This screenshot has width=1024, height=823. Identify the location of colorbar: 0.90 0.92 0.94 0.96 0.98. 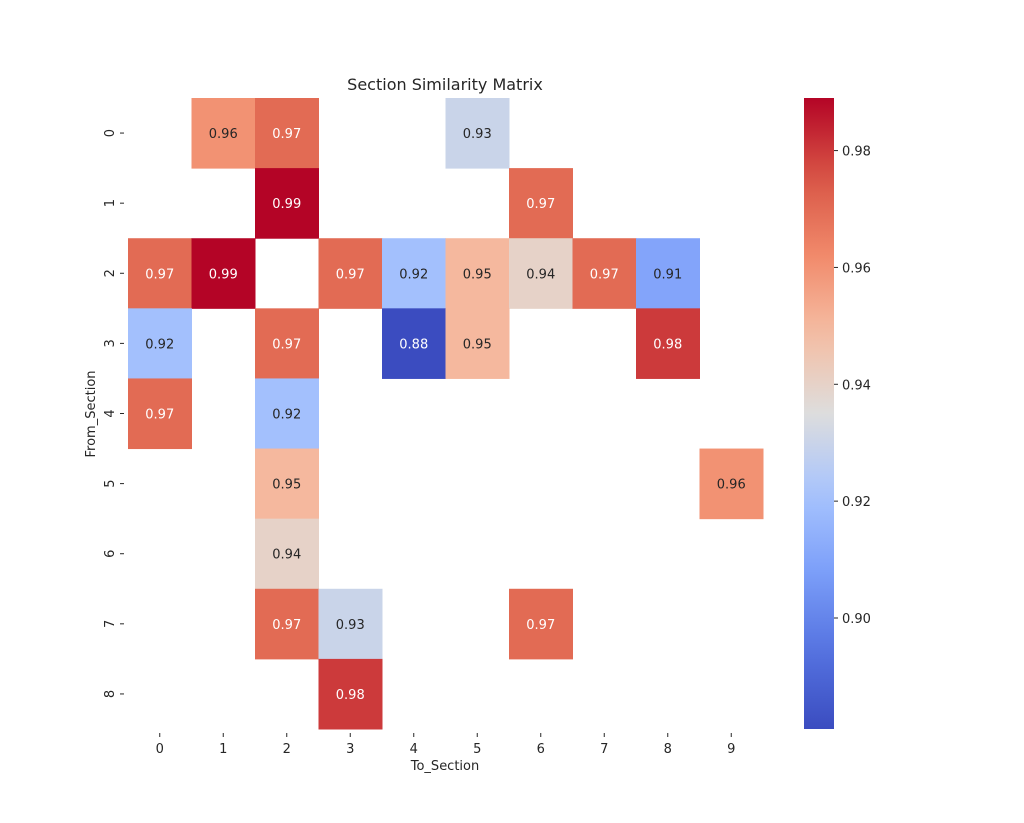
(837, 413).